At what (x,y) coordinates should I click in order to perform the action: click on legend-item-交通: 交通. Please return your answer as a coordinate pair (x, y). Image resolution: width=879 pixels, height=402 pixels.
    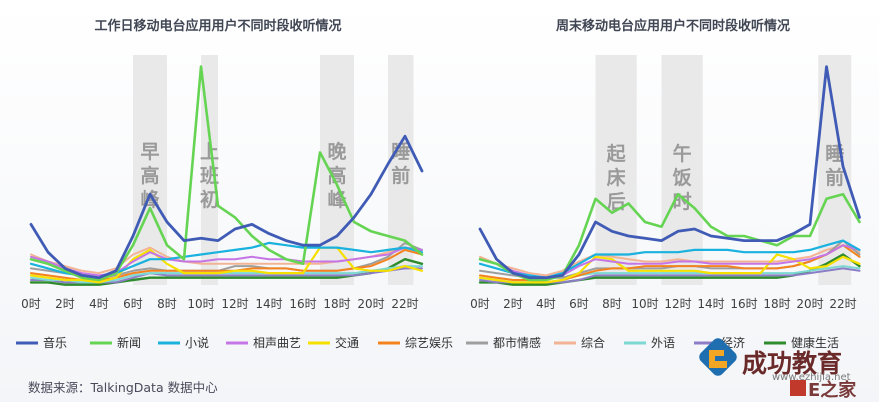
    Looking at the image, I should click on (333, 342).